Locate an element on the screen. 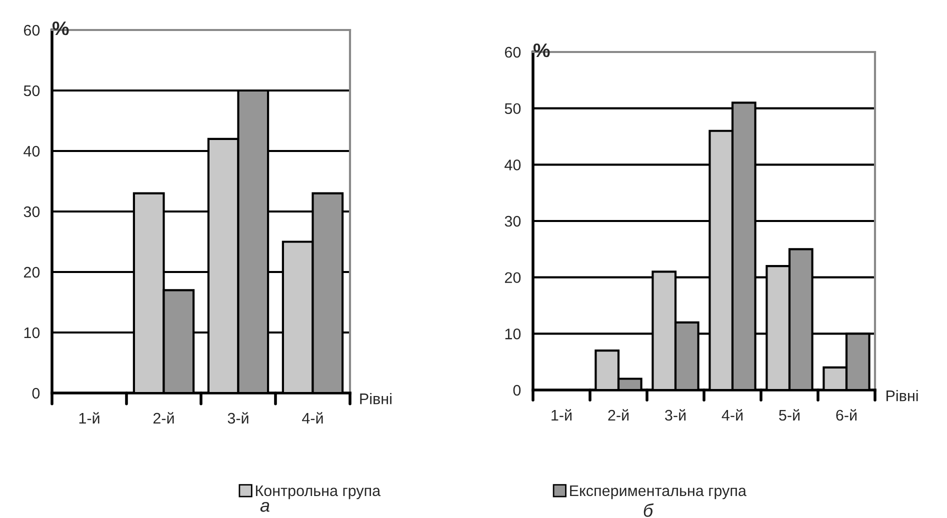 The height and width of the screenshot is (518, 947). x-tick-label: 6-й is located at coordinates (846, 415).